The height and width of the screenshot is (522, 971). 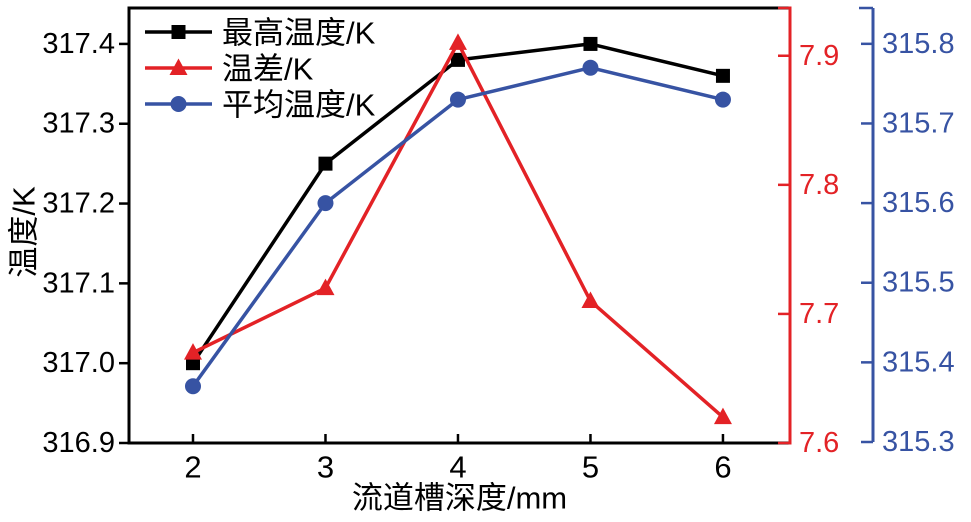 I want to click on legend-triangle-marker, so click(x=178, y=66).